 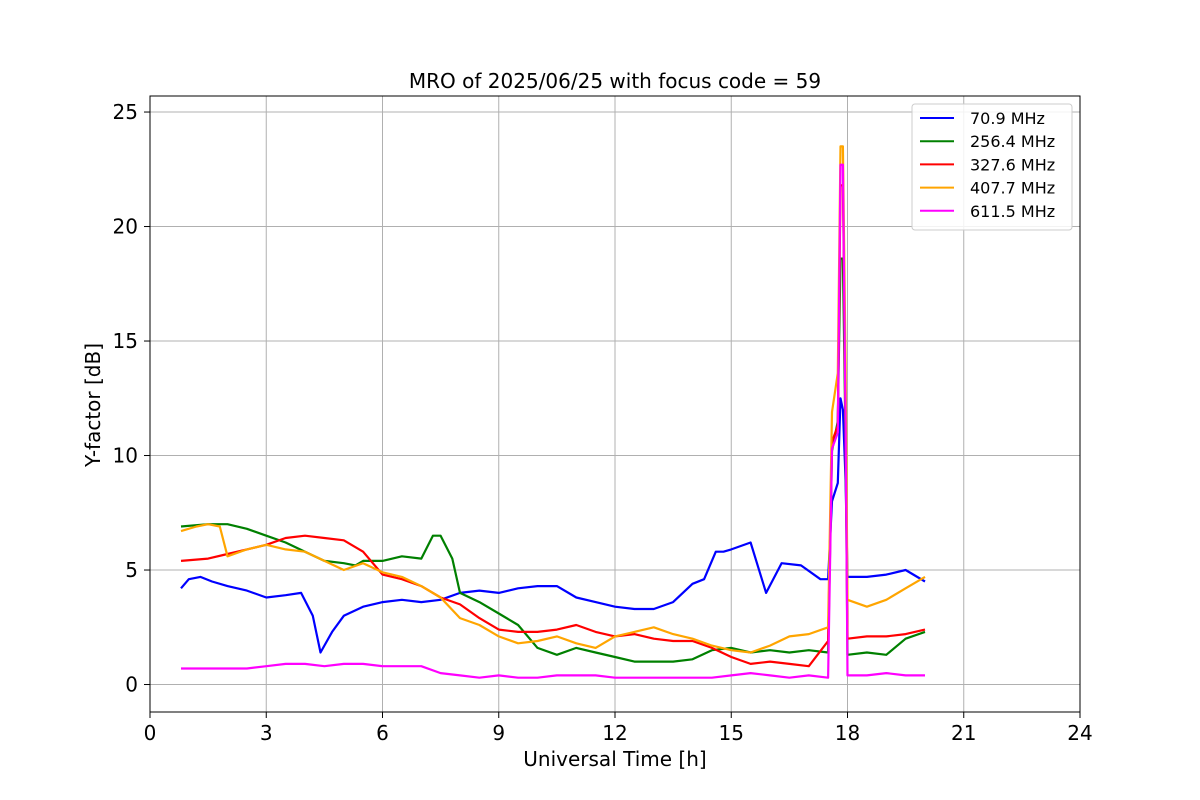 I want to click on x-tick-label: 21, so click(x=963, y=733).